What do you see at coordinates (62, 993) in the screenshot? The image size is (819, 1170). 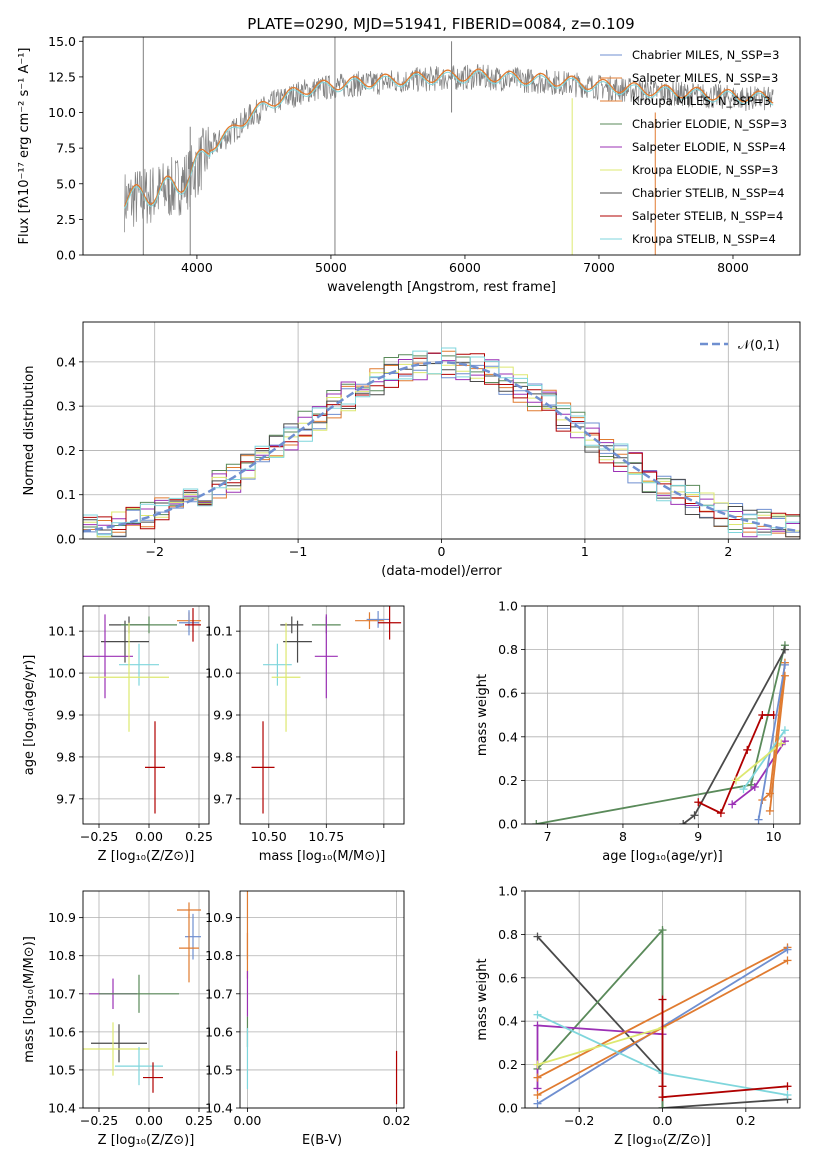 I see `y-tick-label: 10.7` at bounding box center [62, 993].